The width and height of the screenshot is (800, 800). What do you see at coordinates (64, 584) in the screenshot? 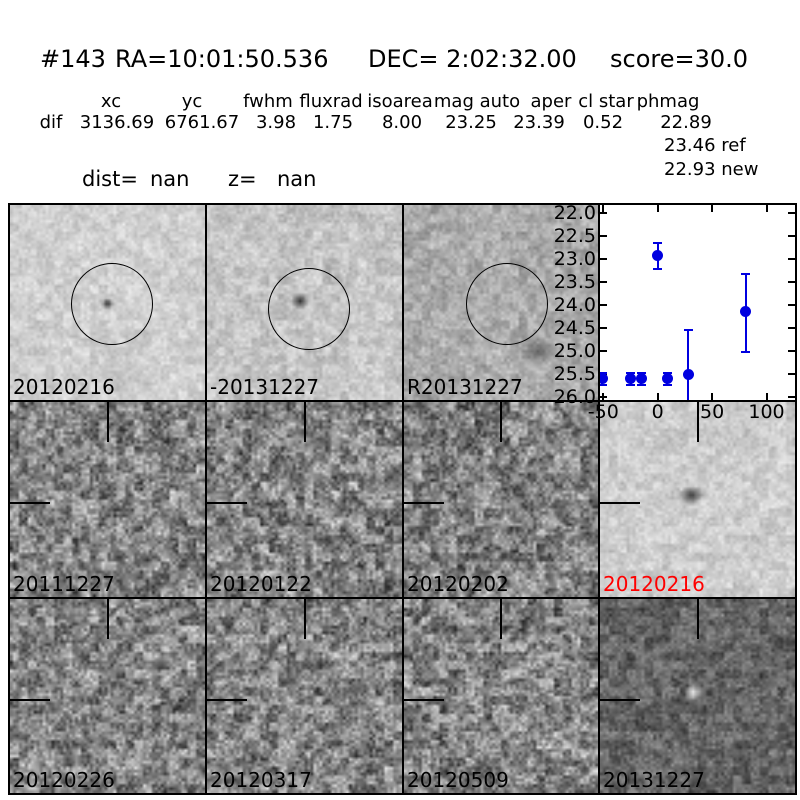
I see `cutout-date-label: 20111227` at bounding box center [64, 584].